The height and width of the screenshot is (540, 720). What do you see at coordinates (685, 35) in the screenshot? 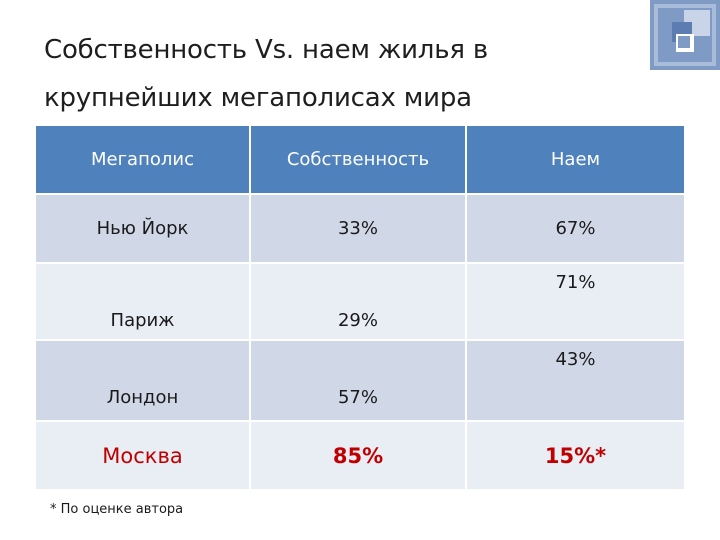
I see `squares-logo-icon` at bounding box center [685, 35].